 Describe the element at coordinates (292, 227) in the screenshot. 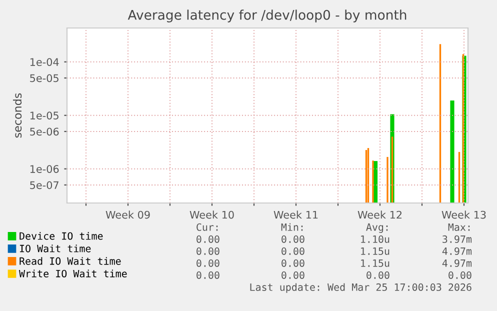

I see `text: Min:` at that location.